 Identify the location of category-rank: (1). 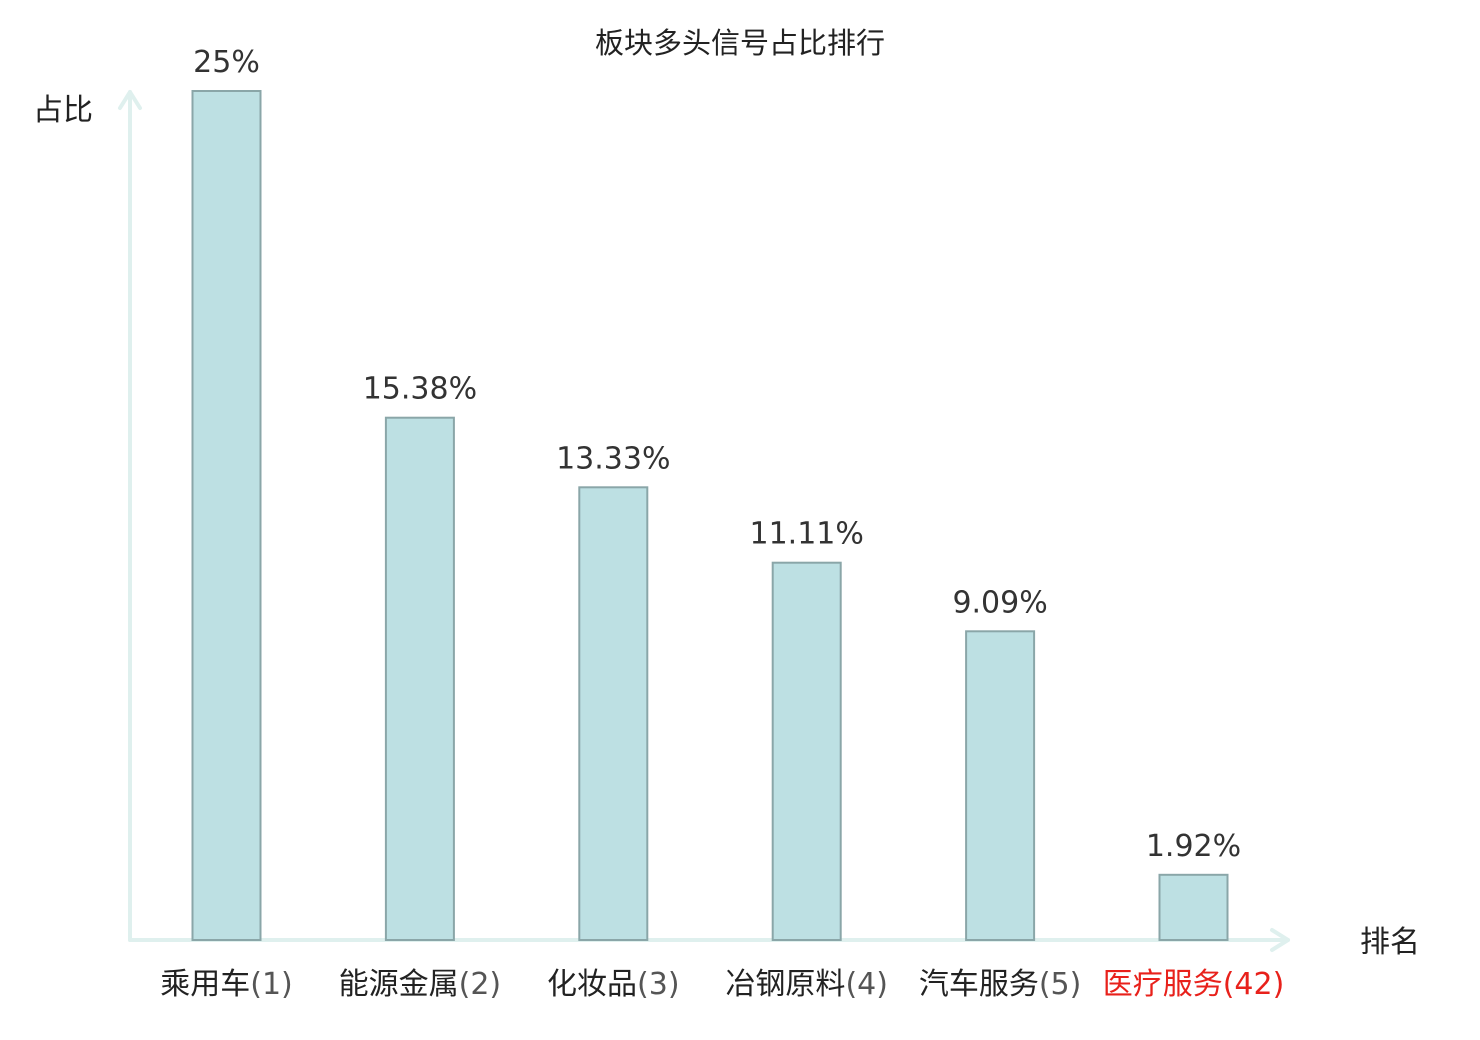
(271, 984).